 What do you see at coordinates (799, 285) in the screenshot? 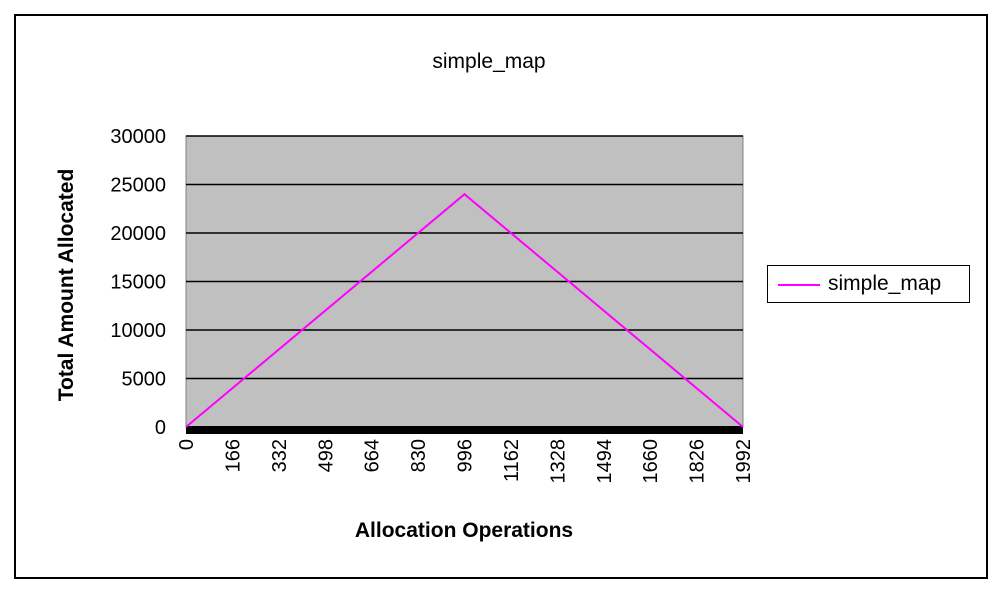
I see `legend-line-swatch` at bounding box center [799, 285].